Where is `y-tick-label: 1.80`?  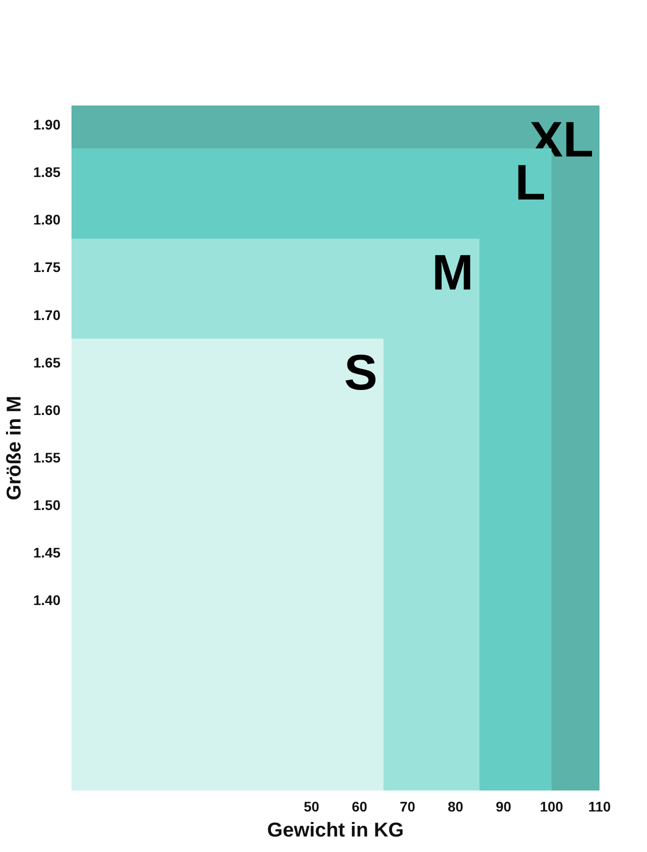
y-tick-label: 1.80 is located at coordinates (47, 220).